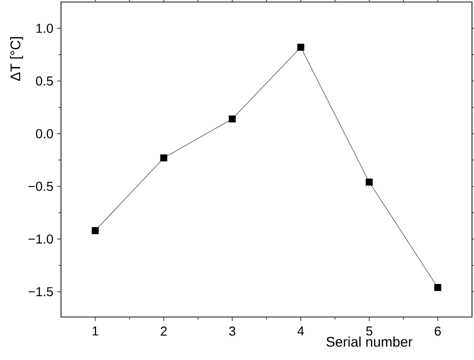  Describe the element at coordinates (17, 59) in the screenshot. I see `y-axis-title: ΔT [°C]` at that location.